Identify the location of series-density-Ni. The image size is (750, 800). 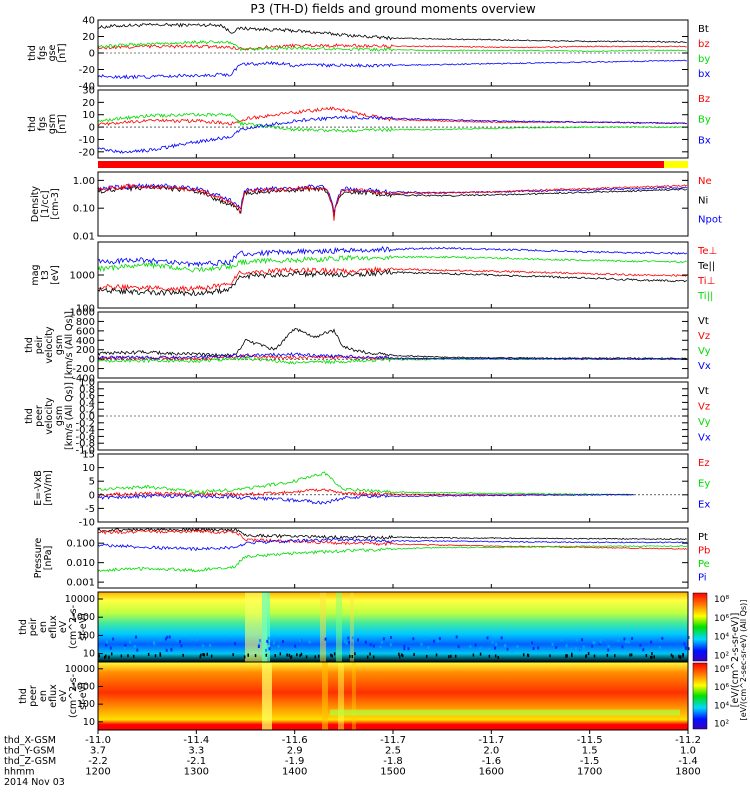
(392, 201).